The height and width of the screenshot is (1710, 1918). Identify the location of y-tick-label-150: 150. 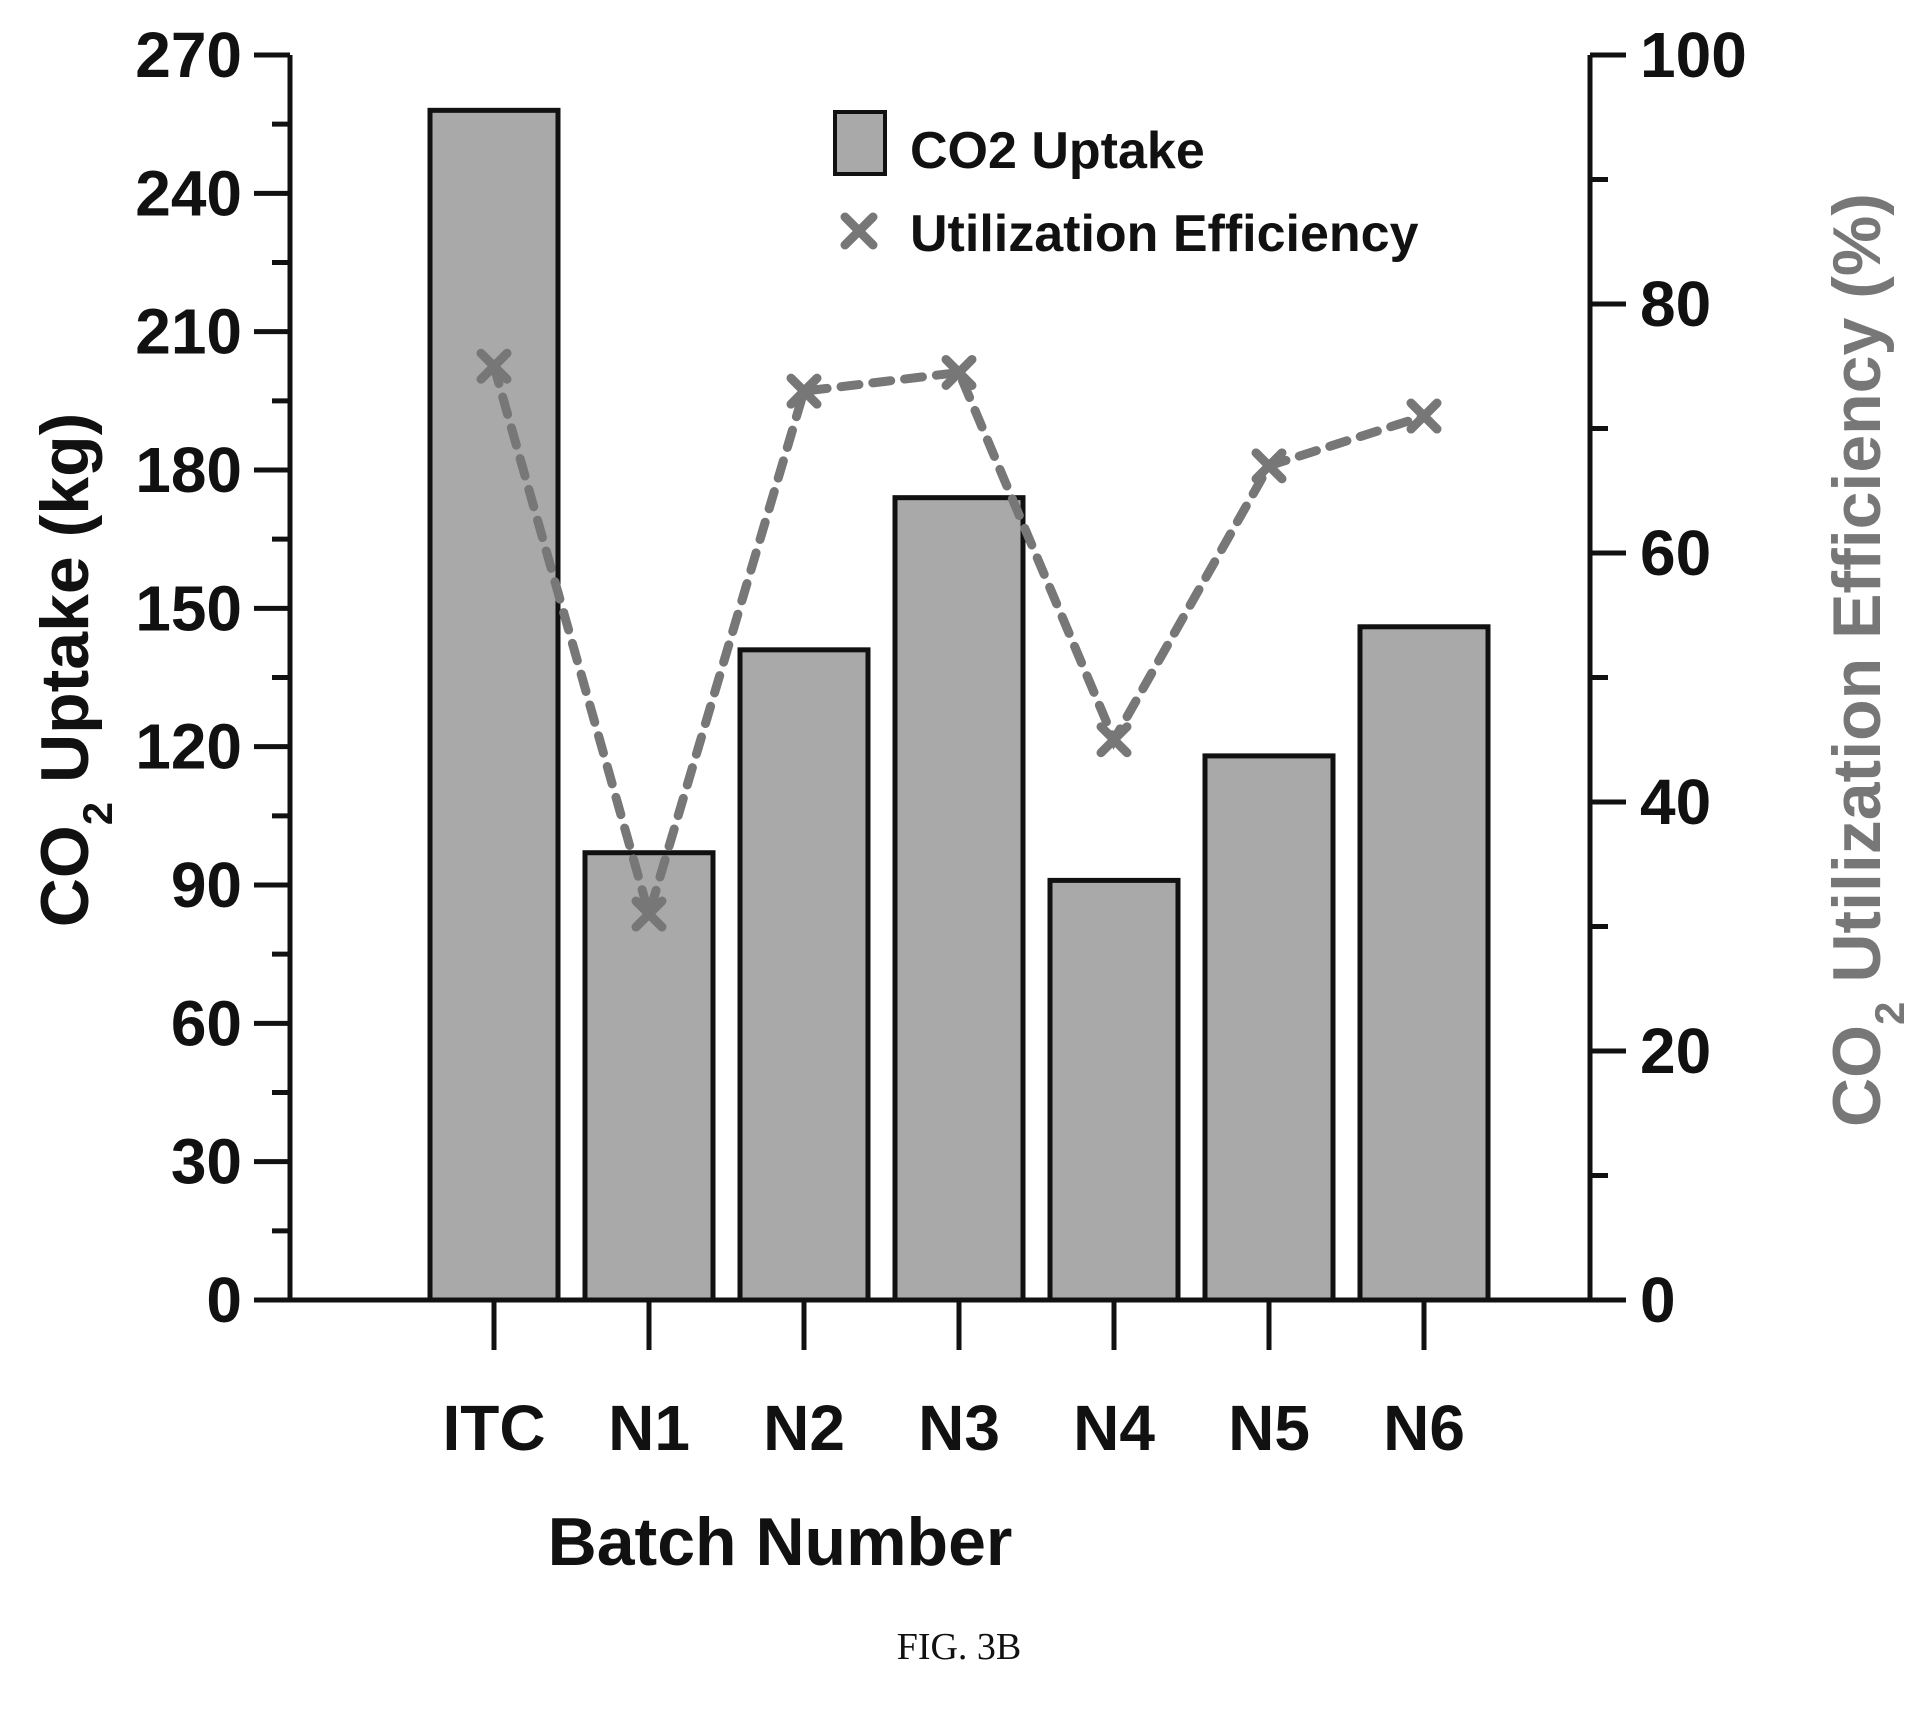
(188, 608).